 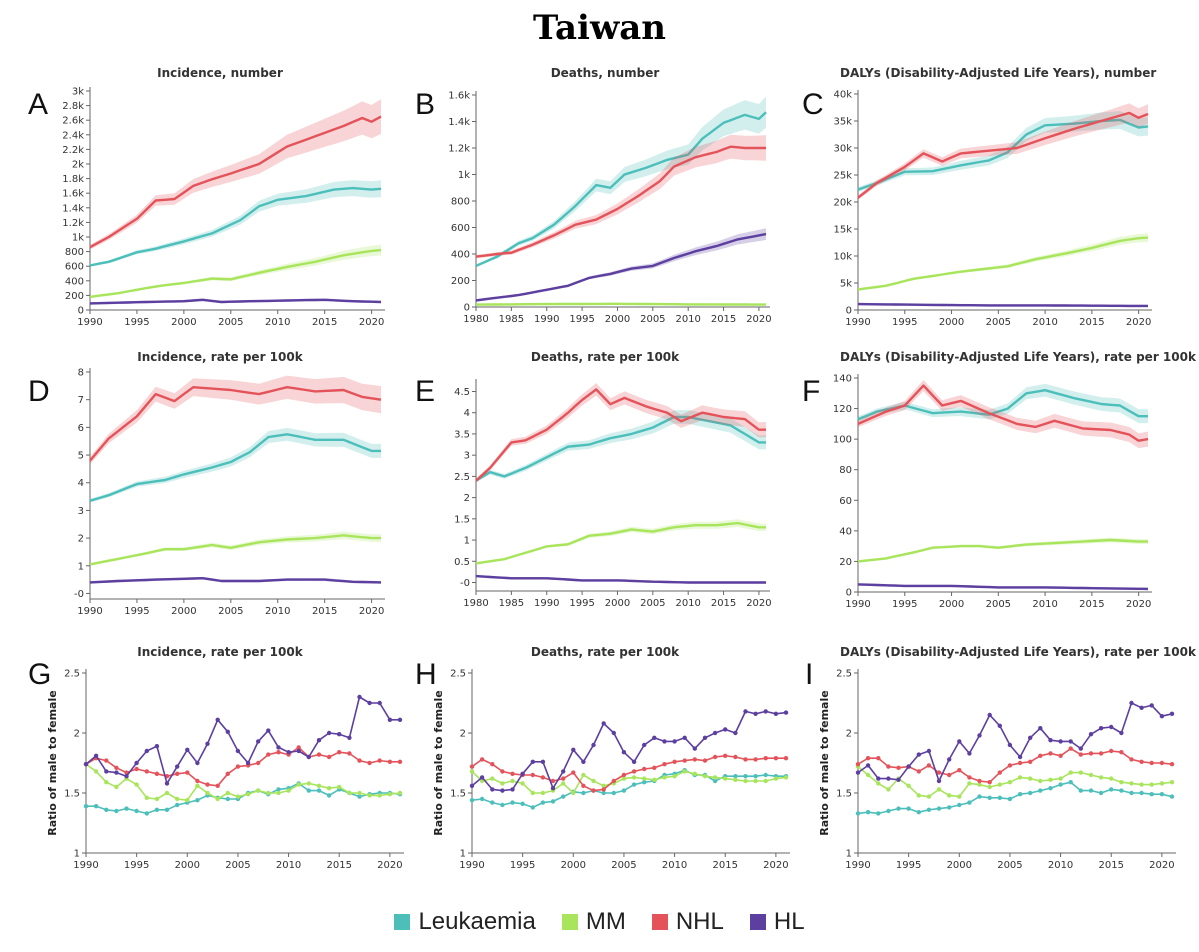 I want to click on y-tick-label: 6, so click(x=81, y=428).